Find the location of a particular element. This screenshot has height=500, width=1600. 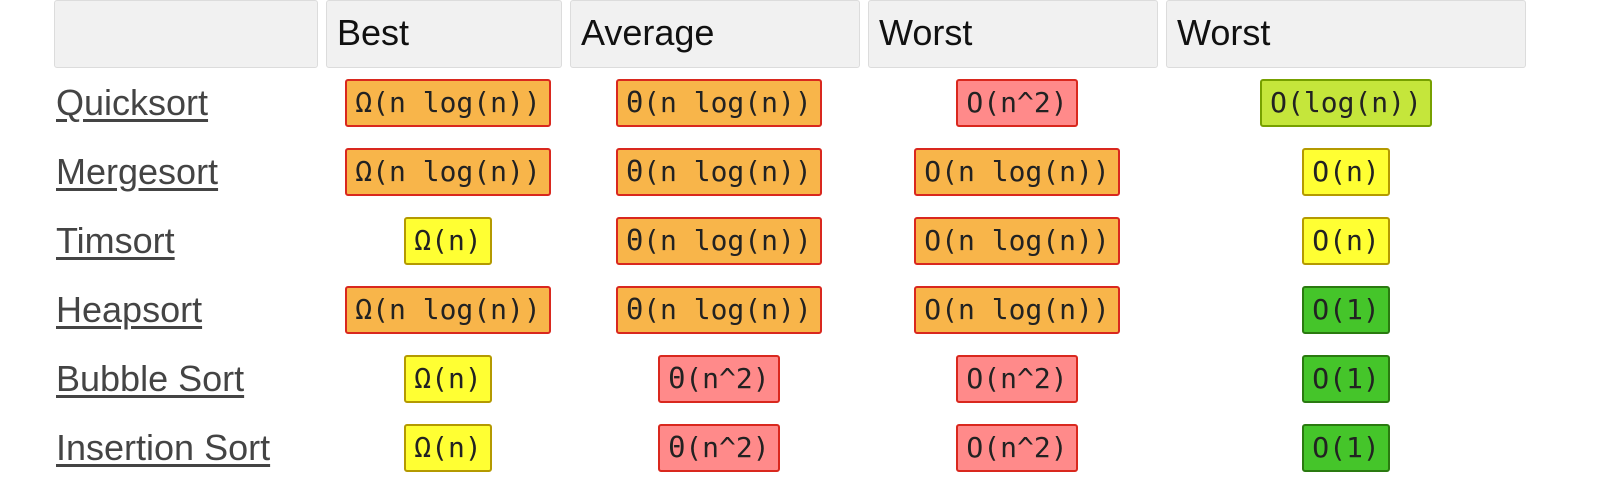

algorithm-link-heapsort: Heapsort is located at coordinates (129, 309).